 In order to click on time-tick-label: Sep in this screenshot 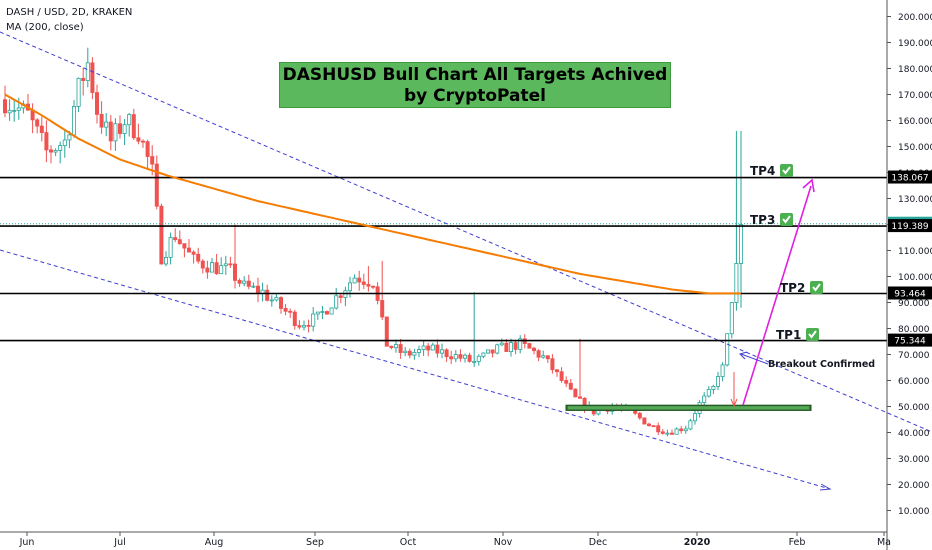, I will do `click(315, 542)`.